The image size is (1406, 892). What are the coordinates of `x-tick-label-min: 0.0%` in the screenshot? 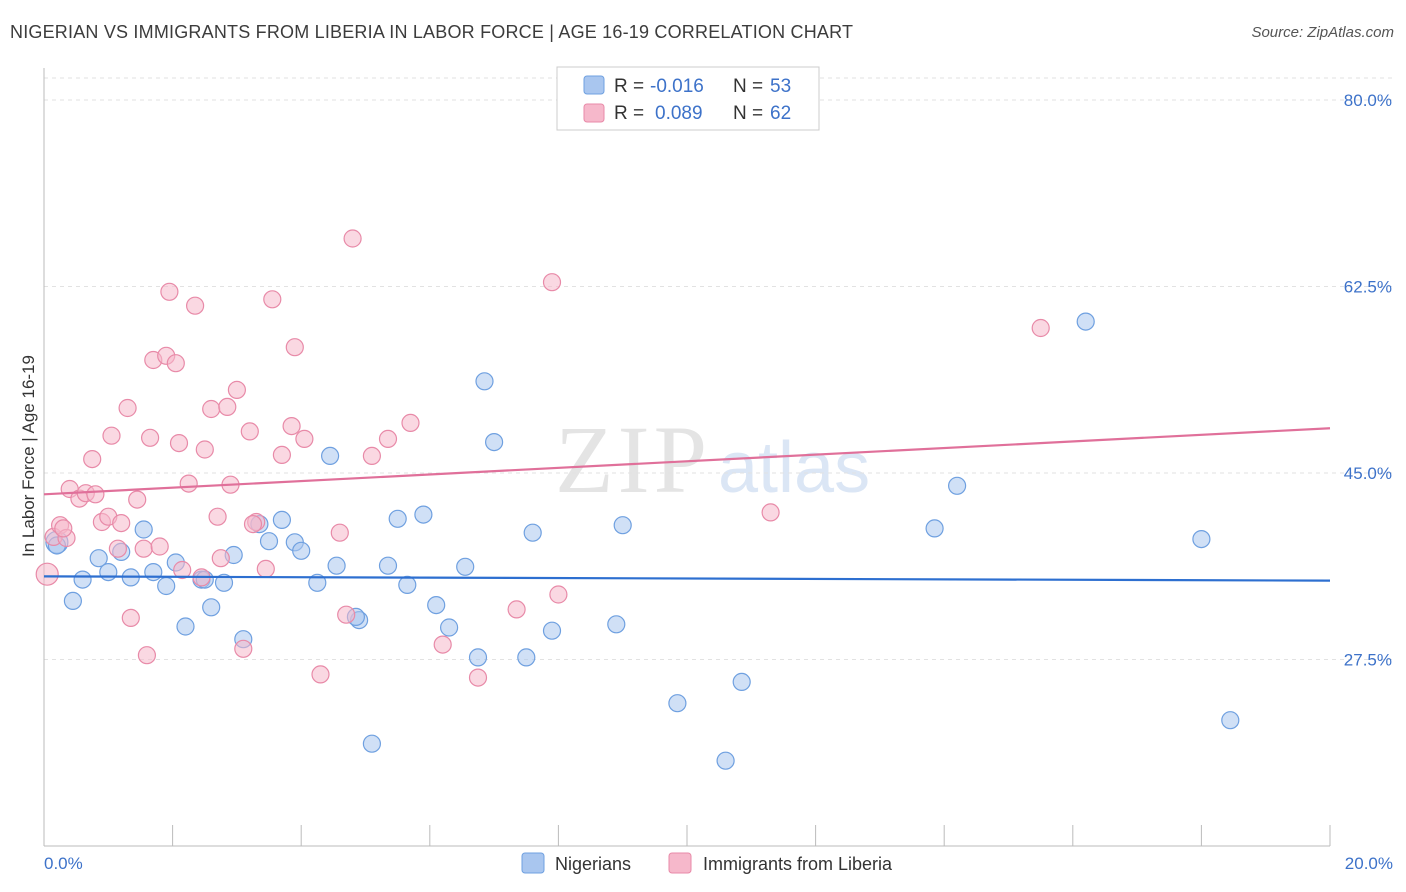 It's located at (63, 863).